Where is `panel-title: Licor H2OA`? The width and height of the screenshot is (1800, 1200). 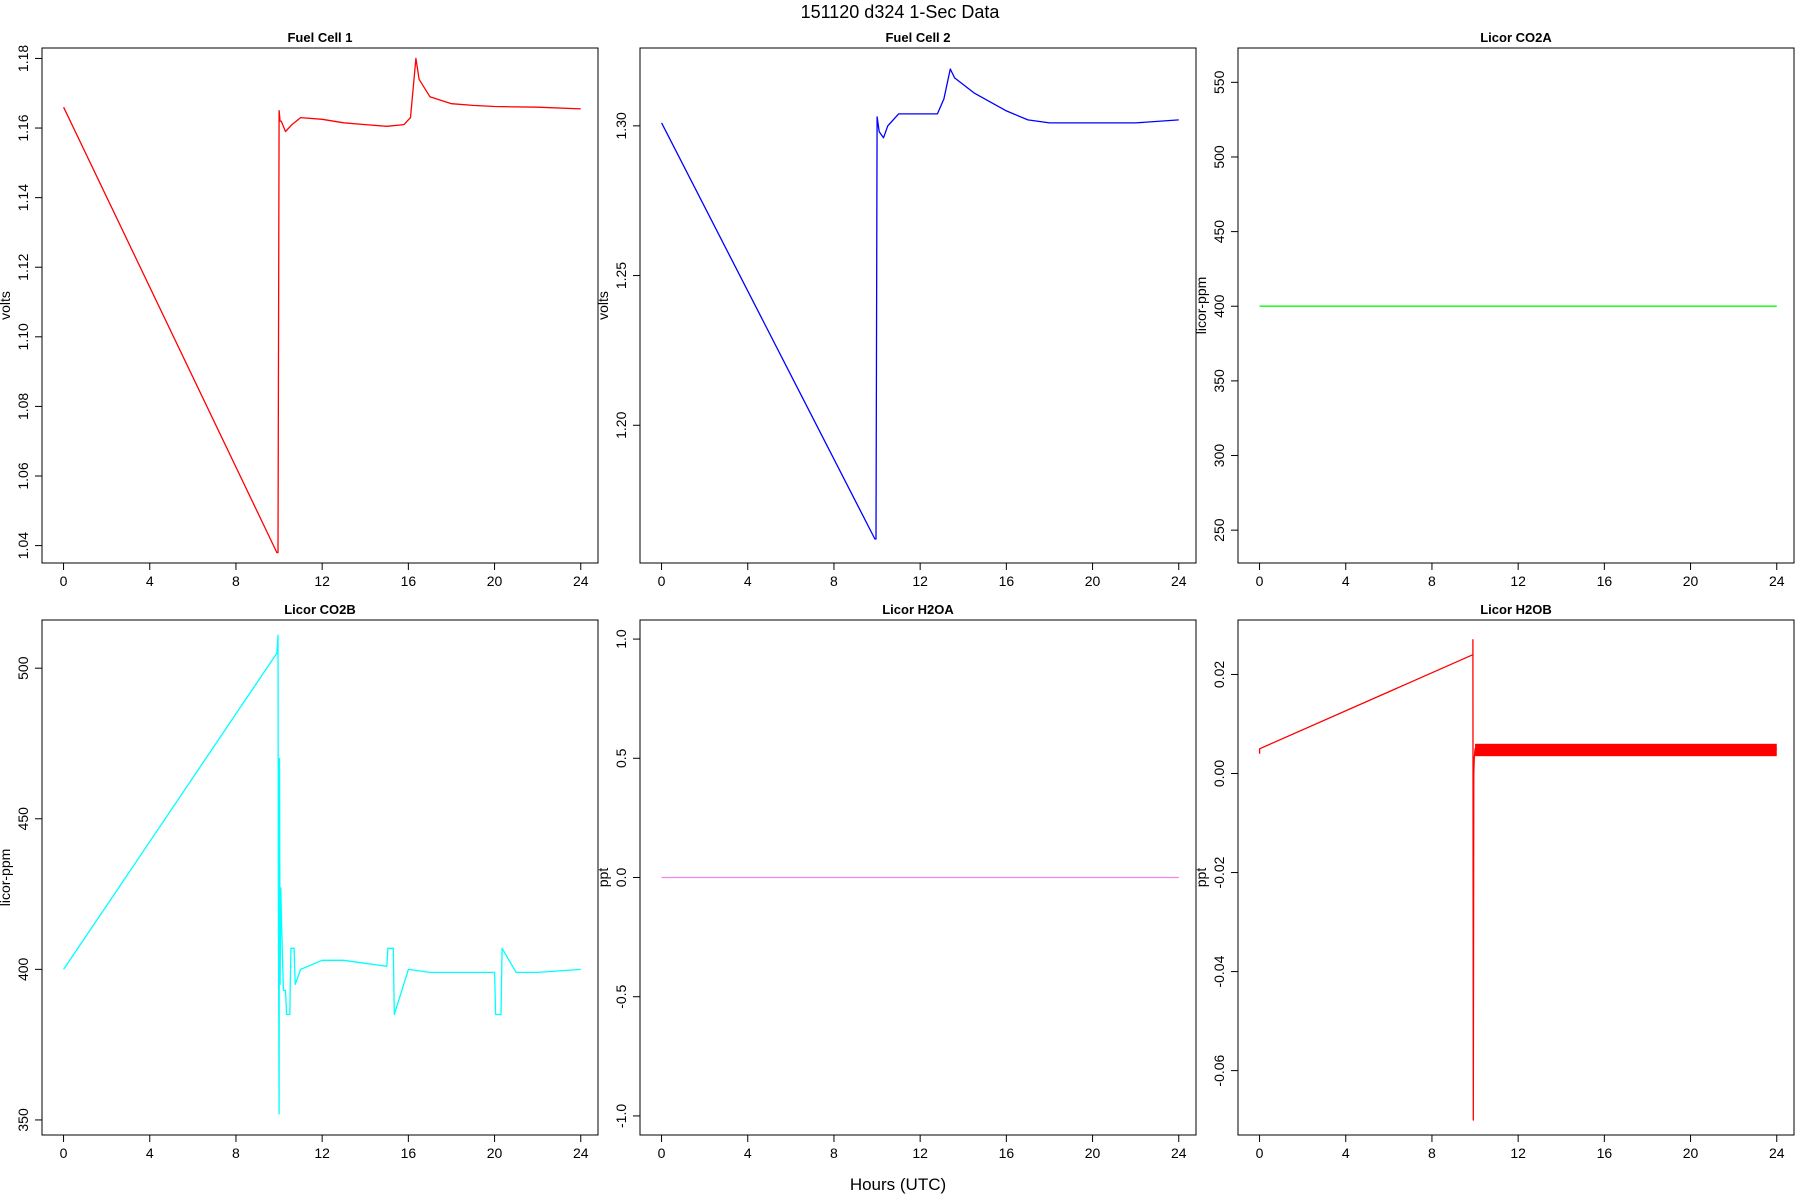
panel-title: Licor H2OA is located at coordinates (918, 609).